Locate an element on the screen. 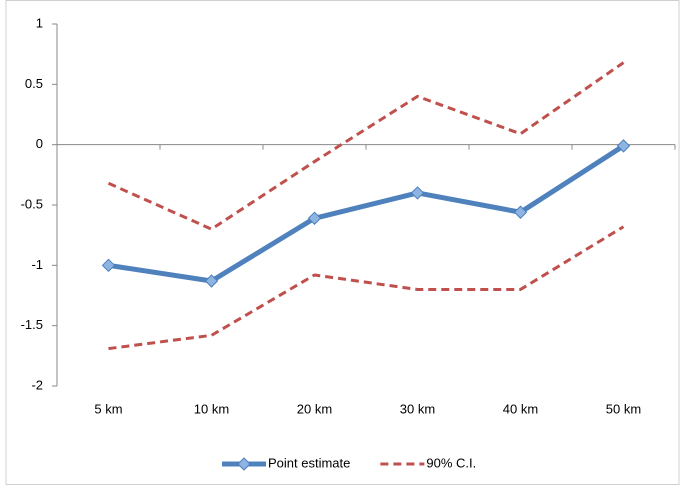 This screenshot has height=491, width=680. x-tick-label: 20 km is located at coordinates (314, 408).